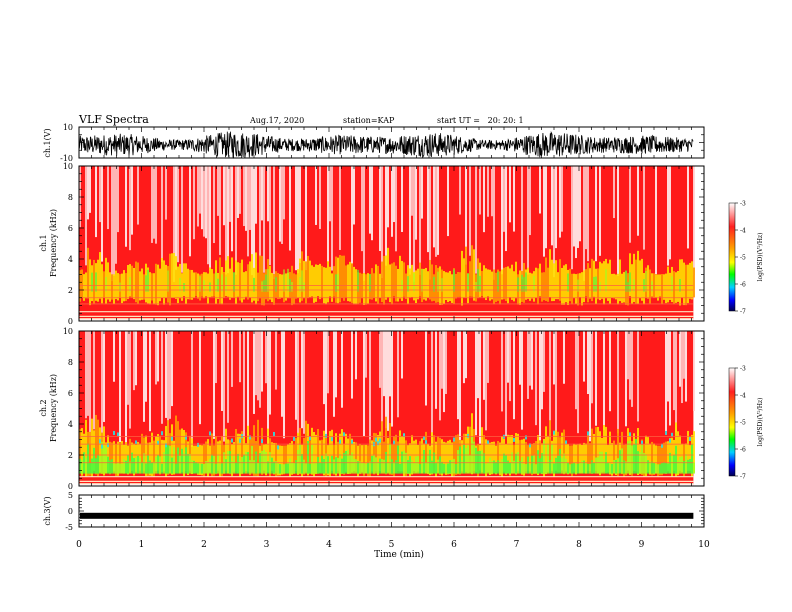 Image resolution: width=792 pixels, height=612 pixels. I want to click on ch2-spectrogram-yticks: 0 2 4 6 8 10, so click(68, 409).